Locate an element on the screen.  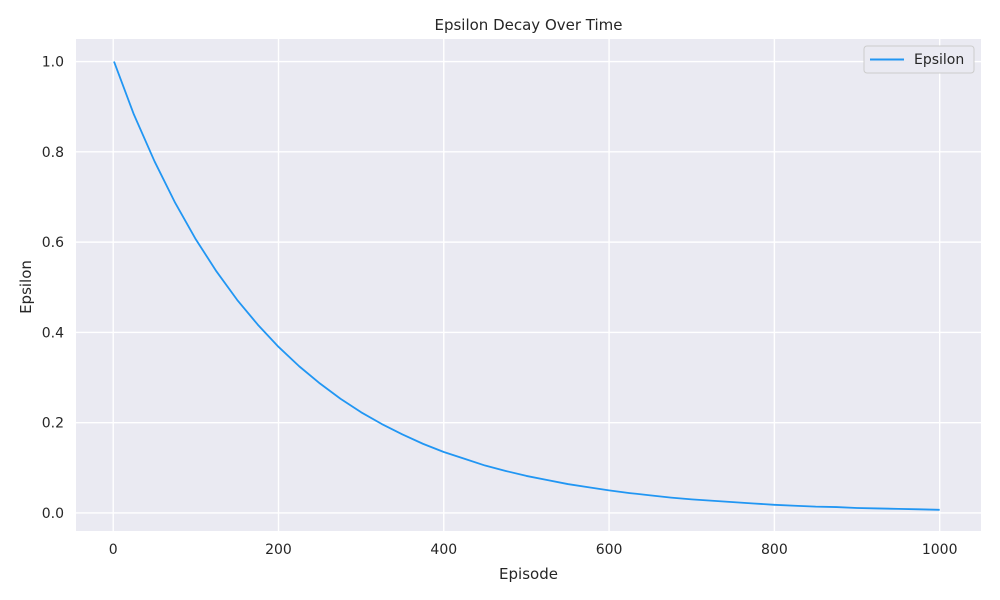
y-tick-label: 0.0 is located at coordinates (53, 514).